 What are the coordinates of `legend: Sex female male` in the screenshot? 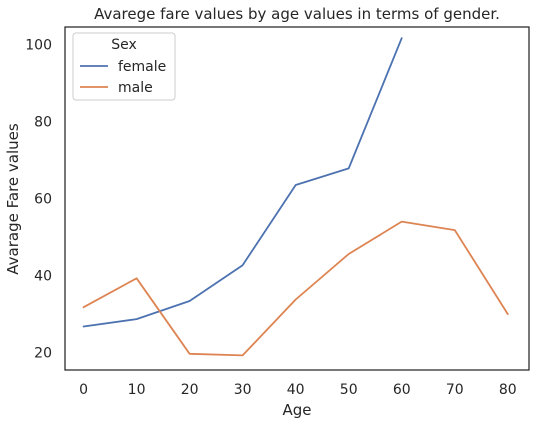 It's located at (124, 66).